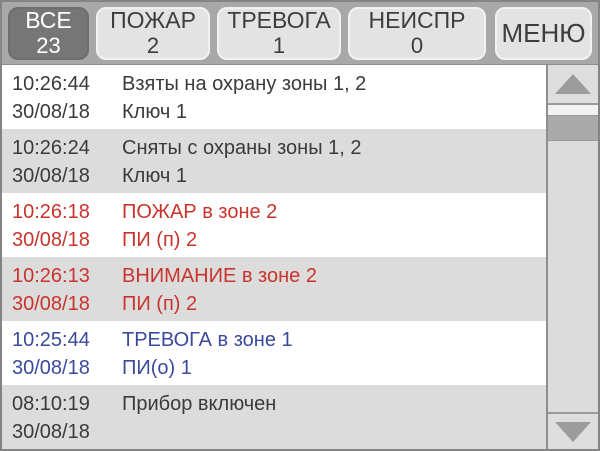 This screenshot has width=600, height=451. Describe the element at coordinates (242, 148) in the screenshot. I see `event-message: Сняты с охраны зоны 1, 2` at that location.